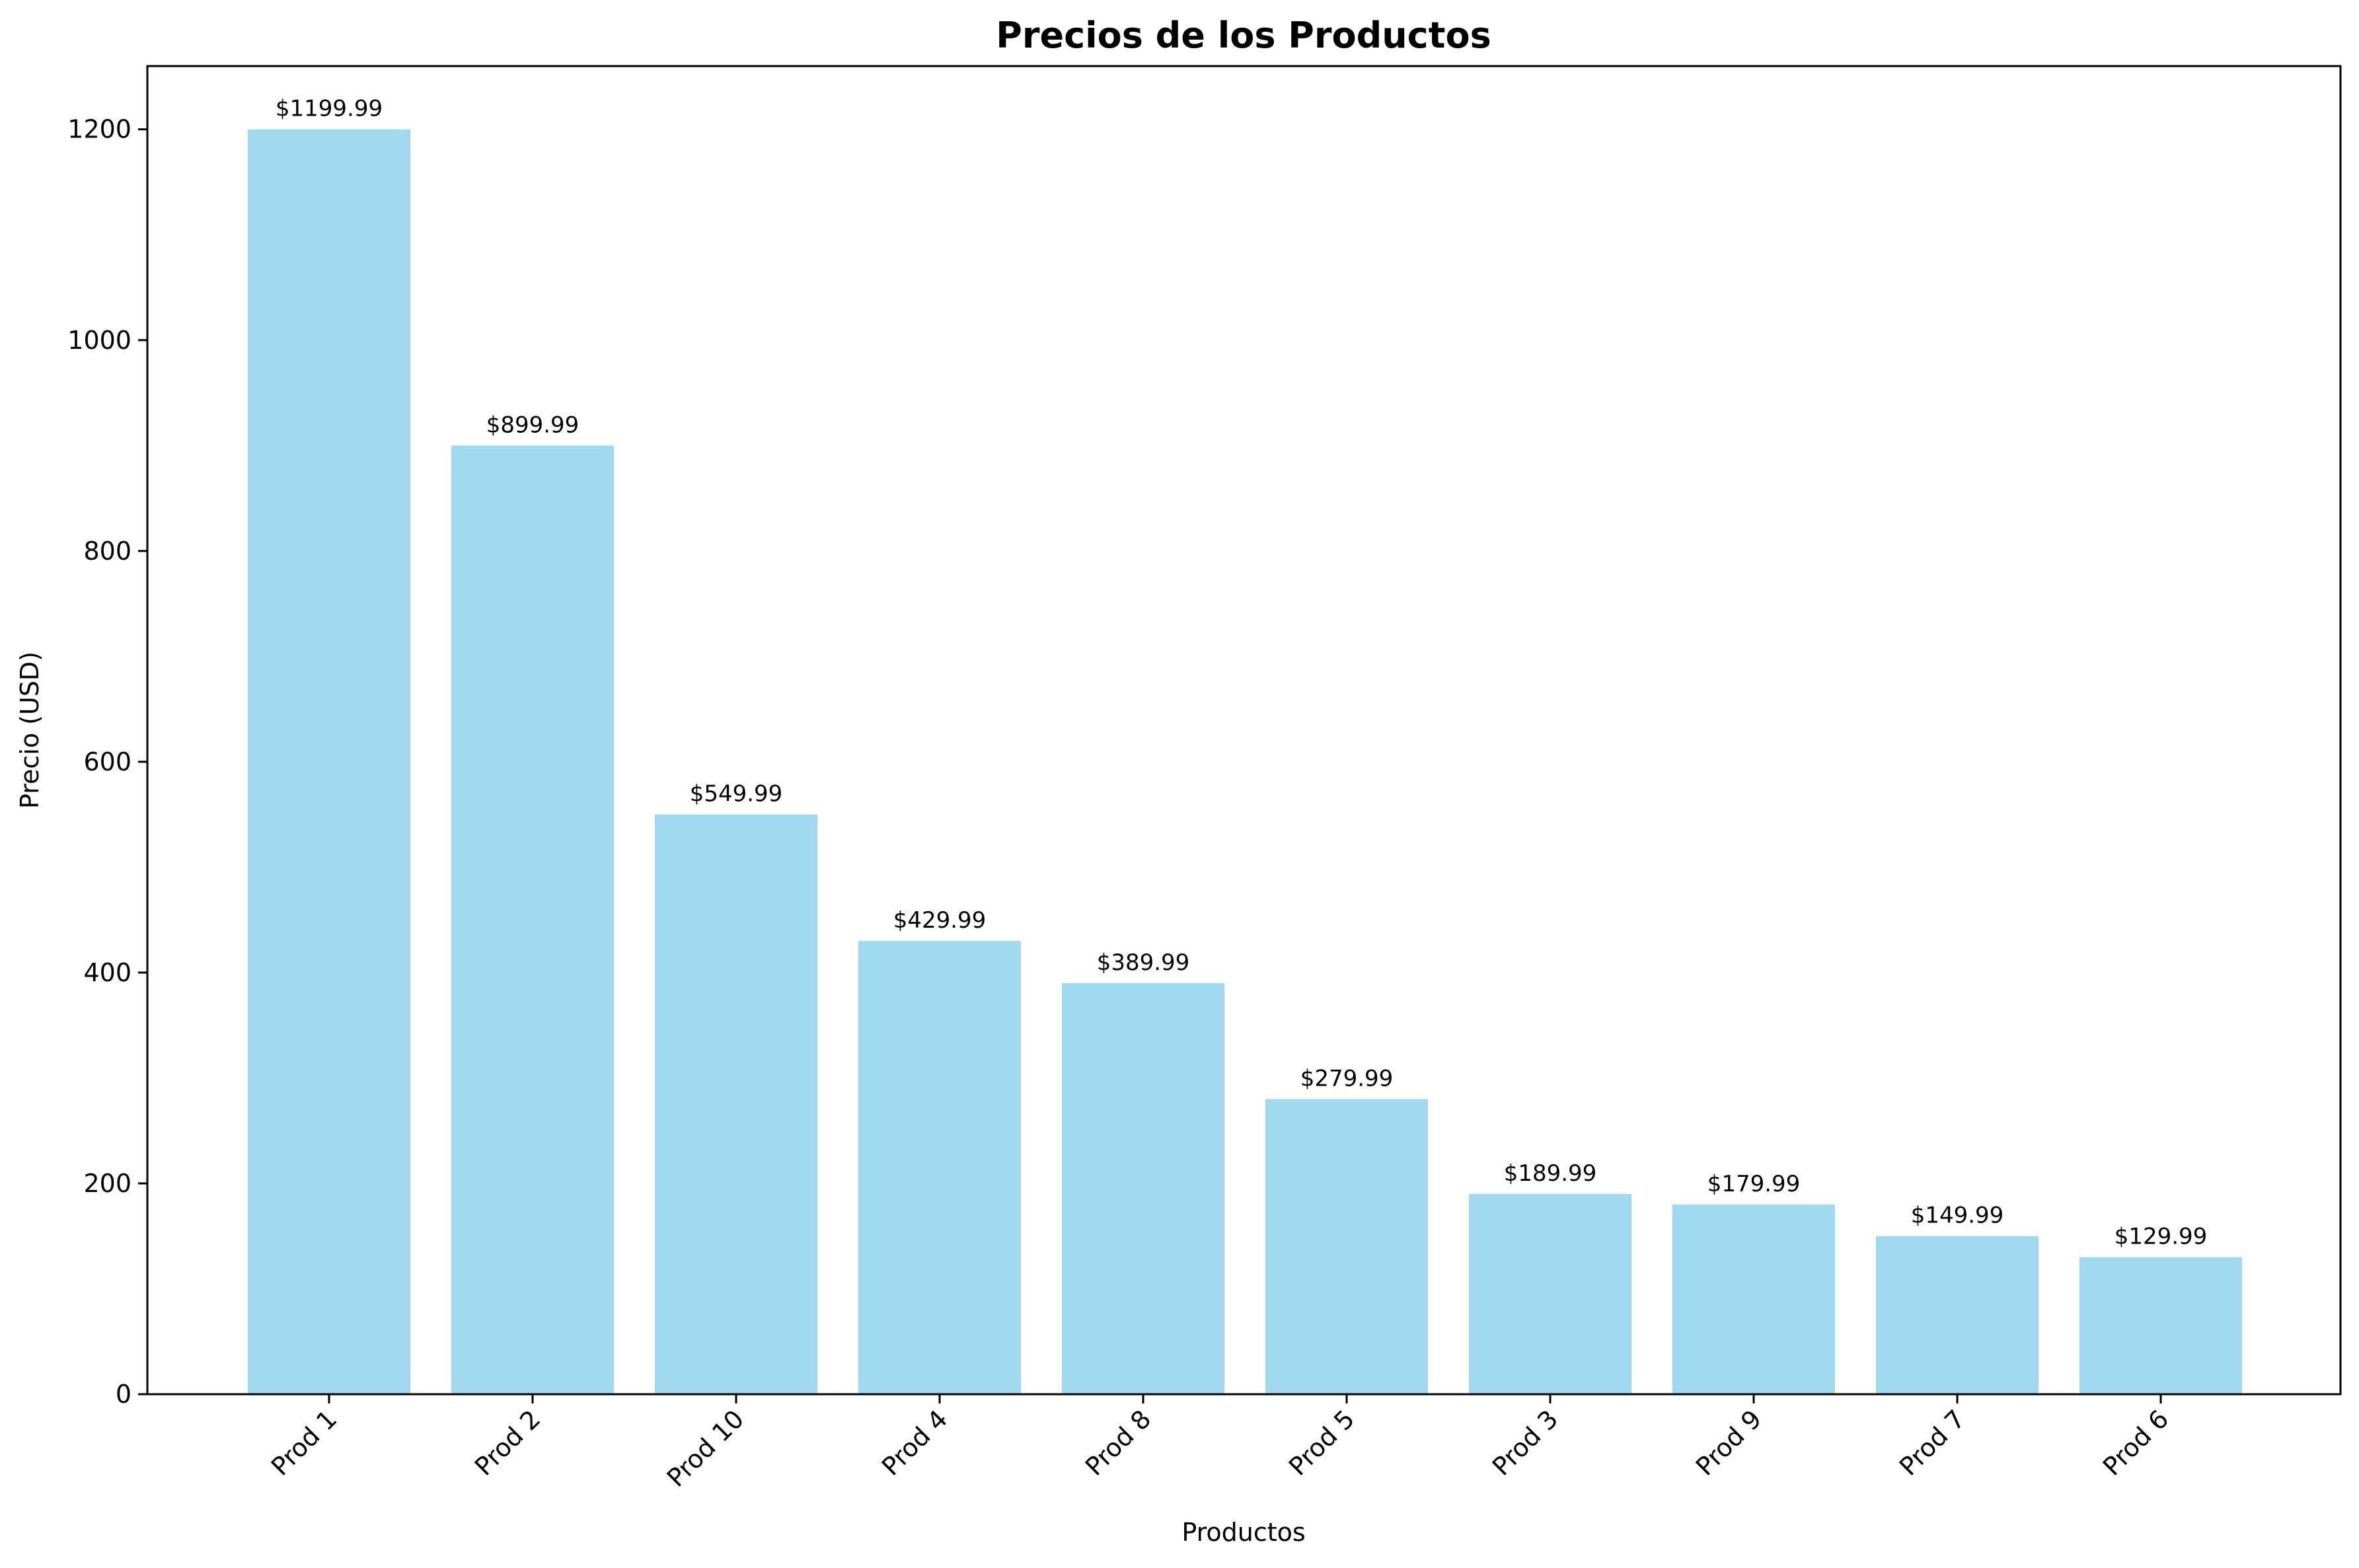 This screenshot has height=1568, width=2359. I want to click on x-tick-label: Prod 9, so click(1729, 1442).